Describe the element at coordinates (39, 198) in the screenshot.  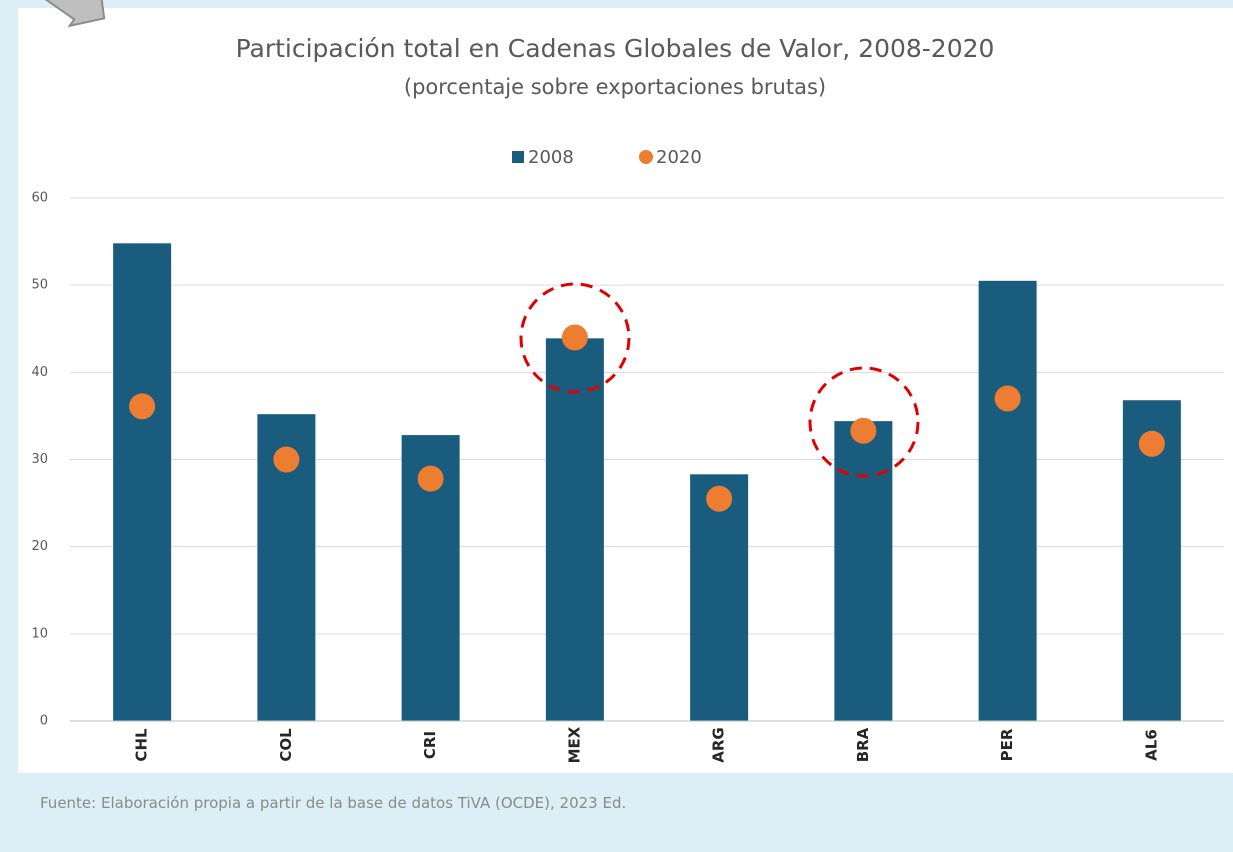
I see `y-tick-label: 60` at that location.